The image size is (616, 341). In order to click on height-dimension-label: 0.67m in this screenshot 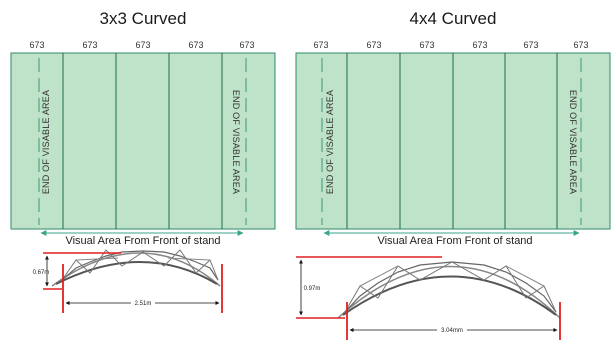, I will do `click(41, 273)`.